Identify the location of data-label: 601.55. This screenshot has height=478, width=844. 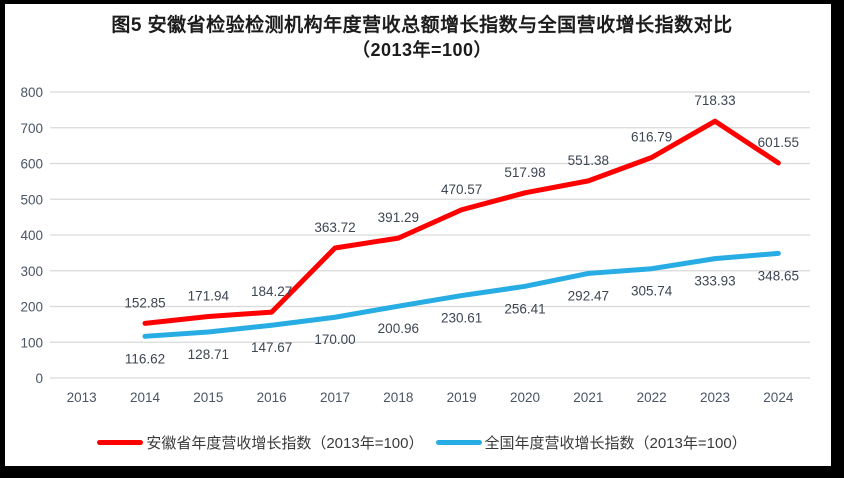
(778, 142).